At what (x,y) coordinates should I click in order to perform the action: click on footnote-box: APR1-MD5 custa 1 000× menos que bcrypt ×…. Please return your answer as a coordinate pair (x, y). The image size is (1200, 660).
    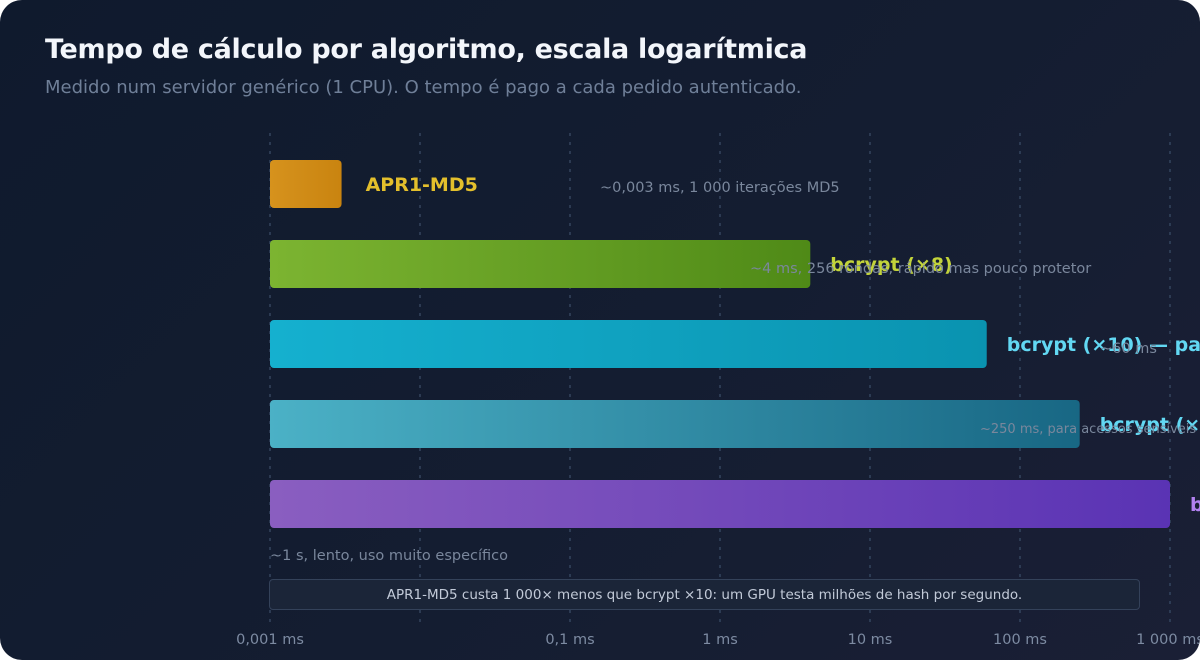
    Looking at the image, I should click on (704, 594).